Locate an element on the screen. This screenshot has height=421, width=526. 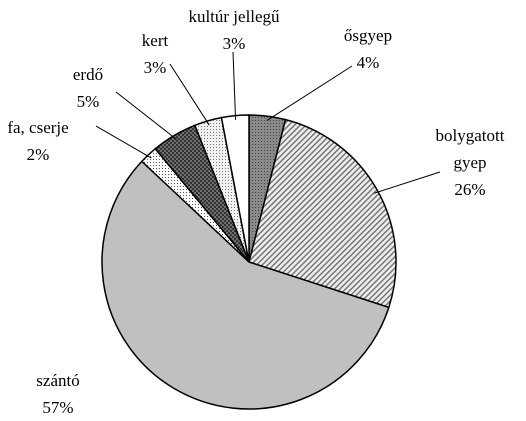
slice-label: ősgyep 4% is located at coordinates (368, 49).